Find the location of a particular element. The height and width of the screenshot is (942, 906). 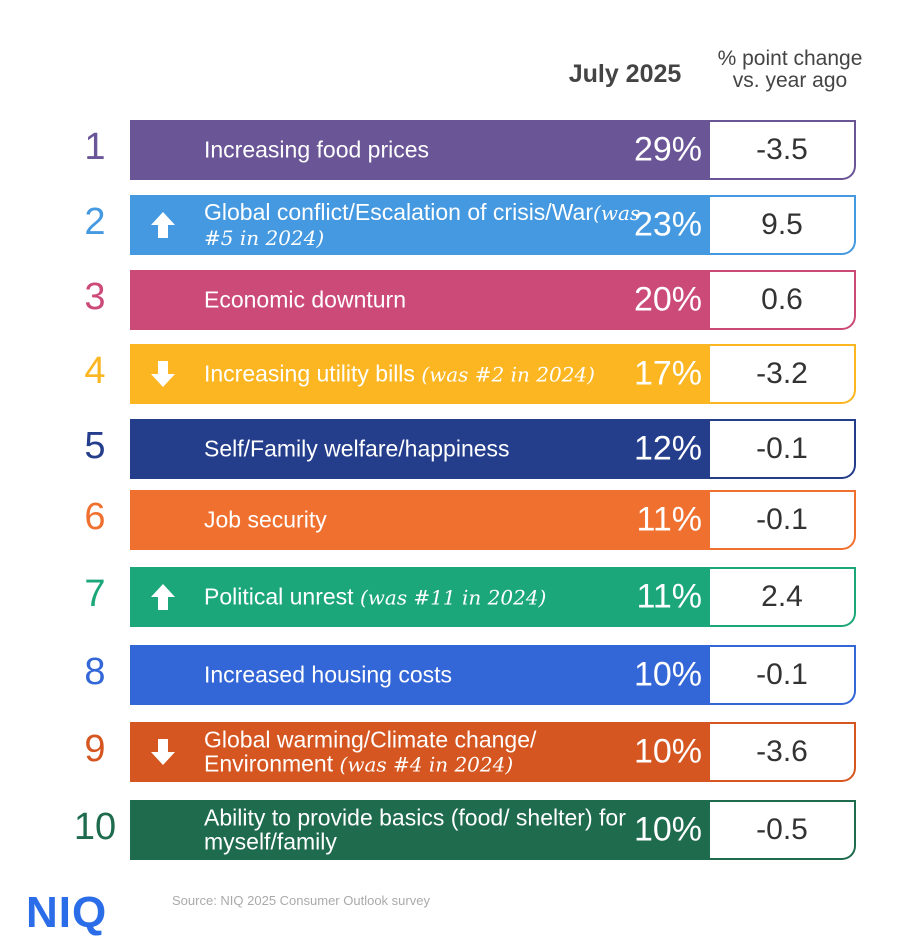

rank-number: 1 is located at coordinates (95, 147).